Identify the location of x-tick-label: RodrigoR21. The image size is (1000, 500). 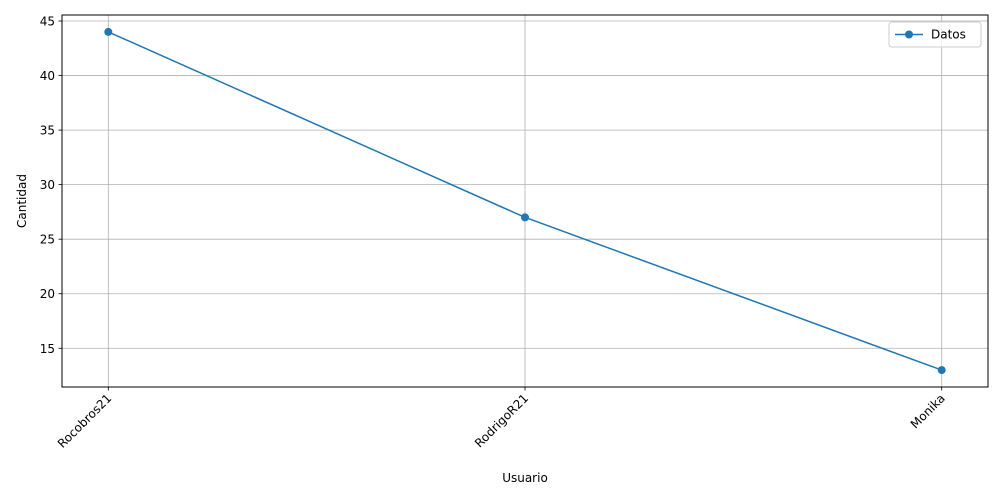
(501, 420).